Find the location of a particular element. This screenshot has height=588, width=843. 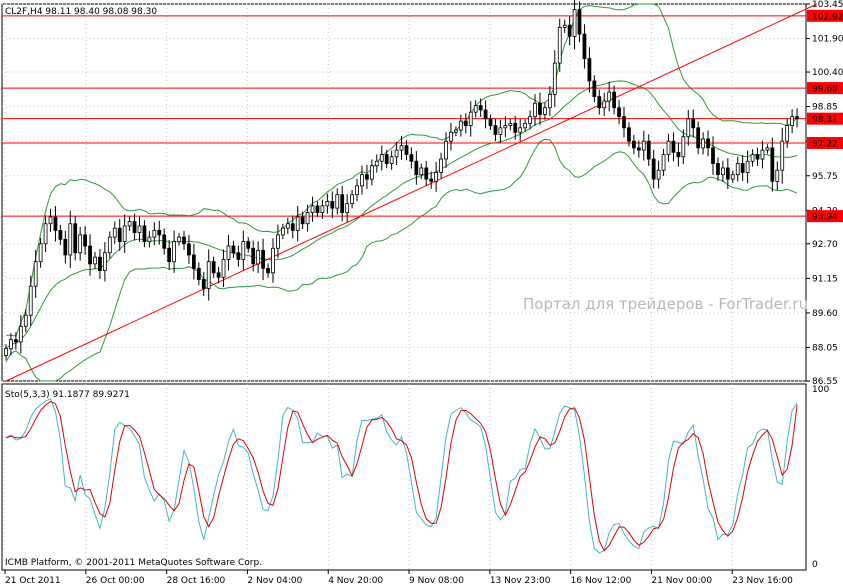

time-label: 2 Nov 04:00 is located at coordinates (274, 581).